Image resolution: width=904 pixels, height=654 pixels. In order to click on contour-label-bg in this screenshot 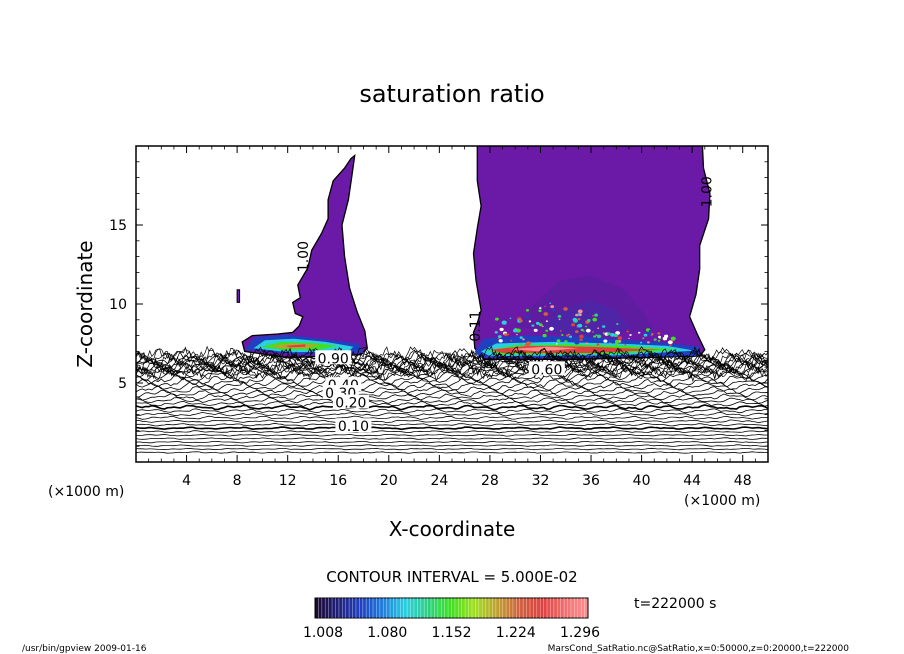, I will do `click(350, 401)`.